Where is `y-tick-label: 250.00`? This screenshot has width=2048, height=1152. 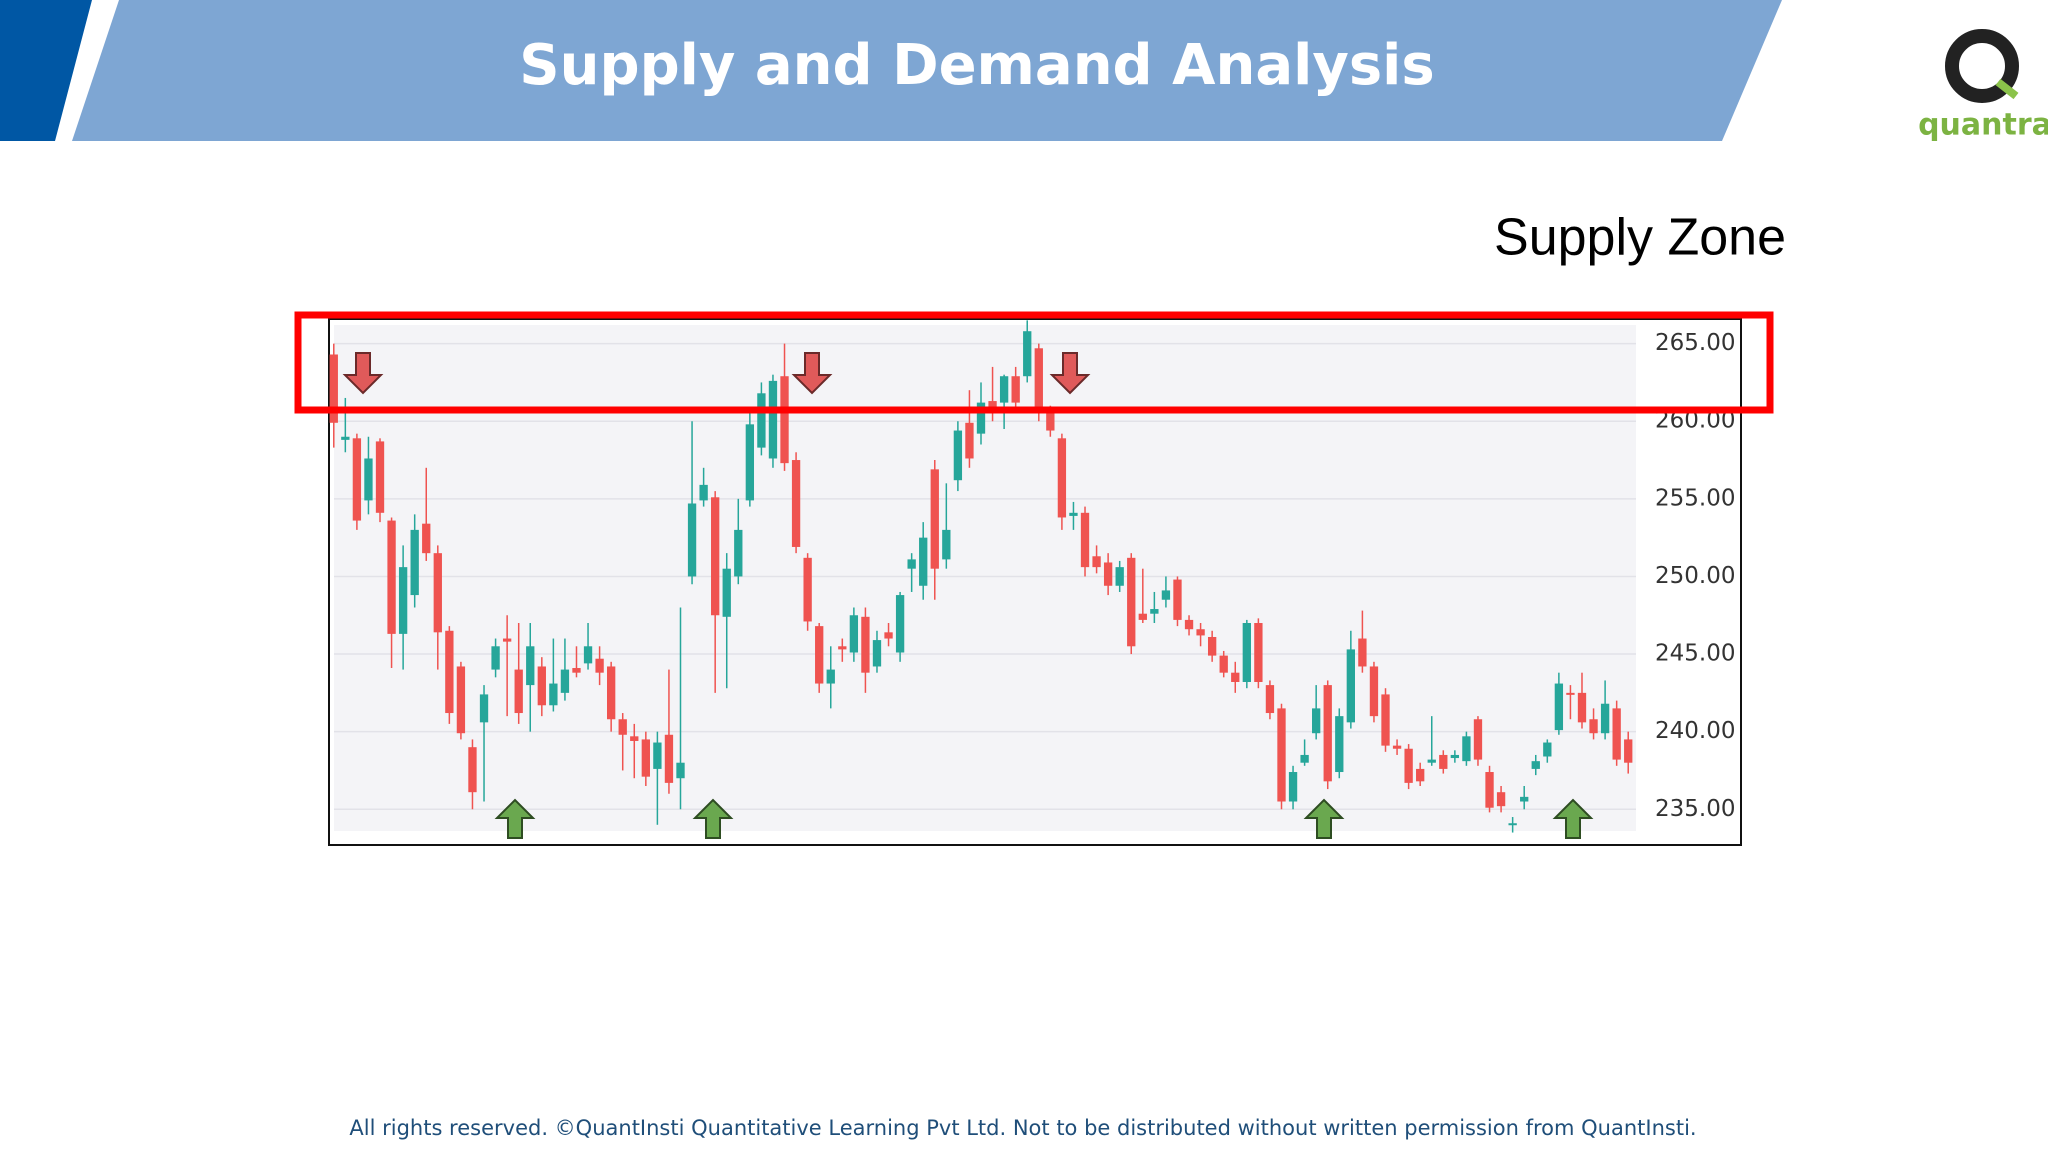
y-tick-label: 250.00 is located at coordinates (1695, 576).